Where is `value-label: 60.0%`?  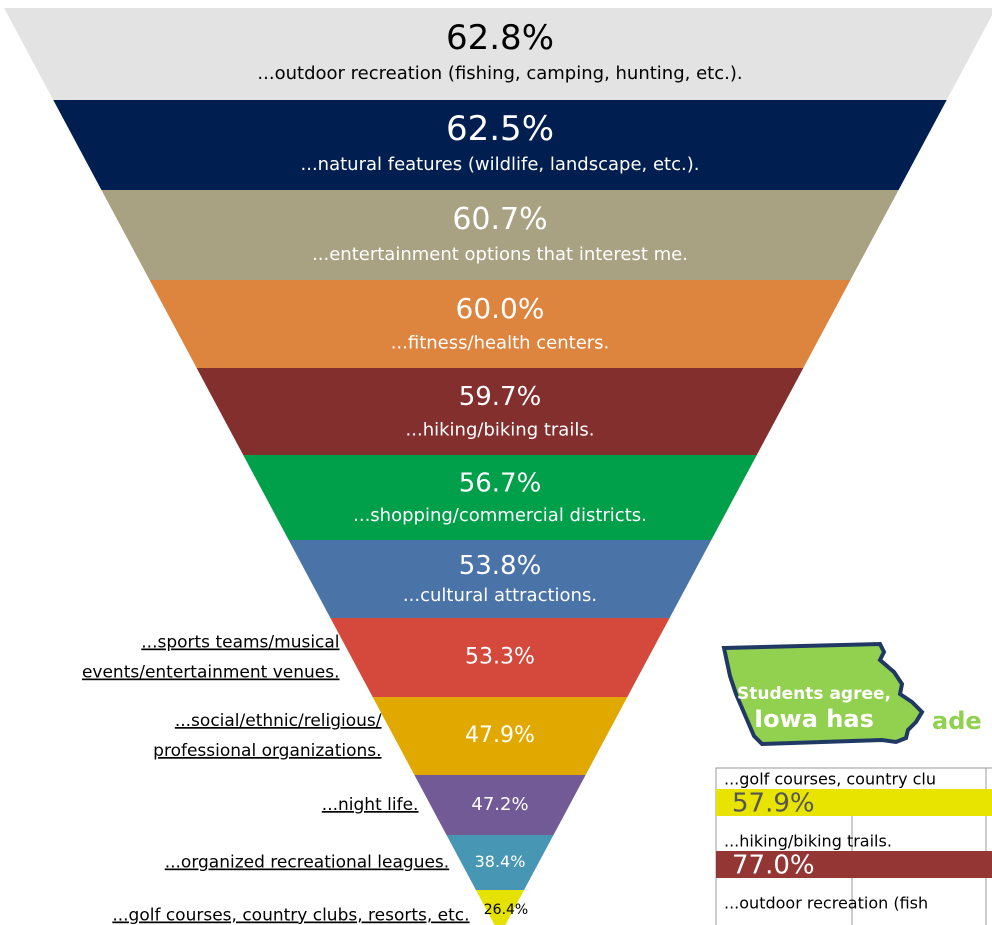
value-label: 60.0% is located at coordinates (500, 308).